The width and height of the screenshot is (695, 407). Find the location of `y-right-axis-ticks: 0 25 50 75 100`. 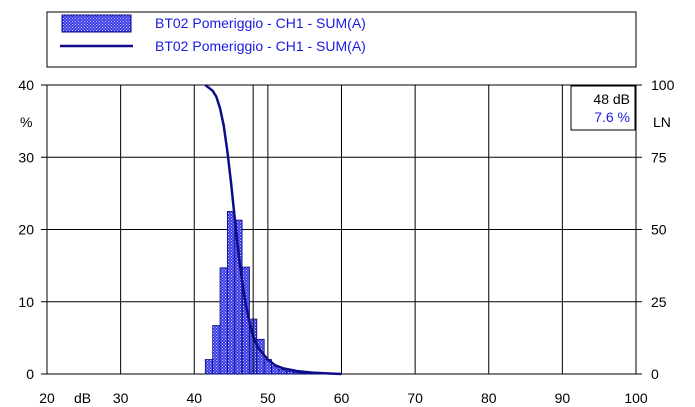

y-right-axis-ticks: 0 25 50 75 100 is located at coordinates (663, 229).